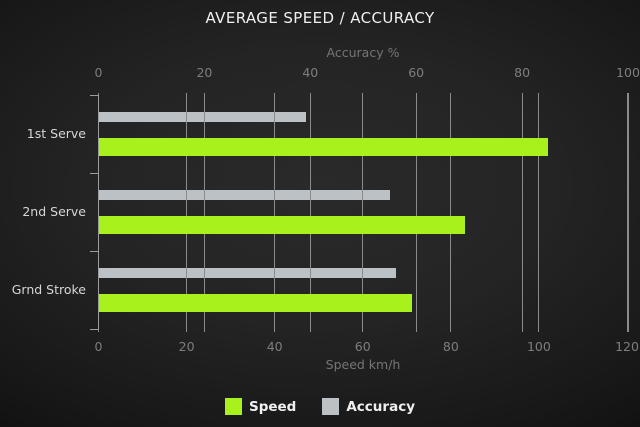  Describe the element at coordinates (363, 52) in the screenshot. I see `top-axis-title: Accuracy %` at that location.